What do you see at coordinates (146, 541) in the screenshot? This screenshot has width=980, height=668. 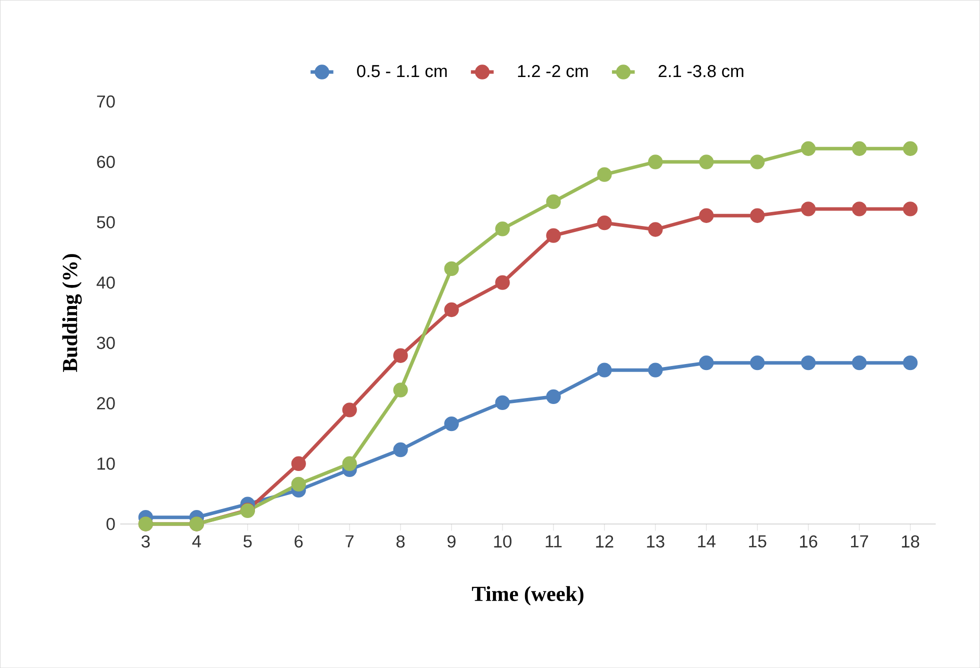 I see `x-tick-label: 3` at bounding box center [146, 541].